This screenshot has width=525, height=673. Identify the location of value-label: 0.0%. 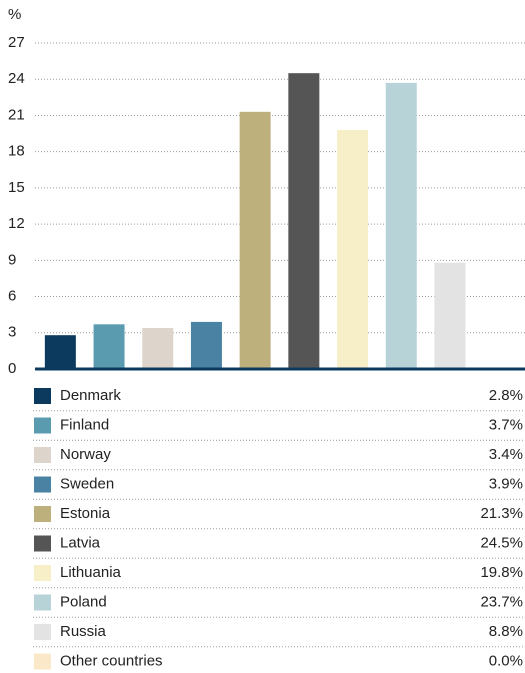
(506, 660).